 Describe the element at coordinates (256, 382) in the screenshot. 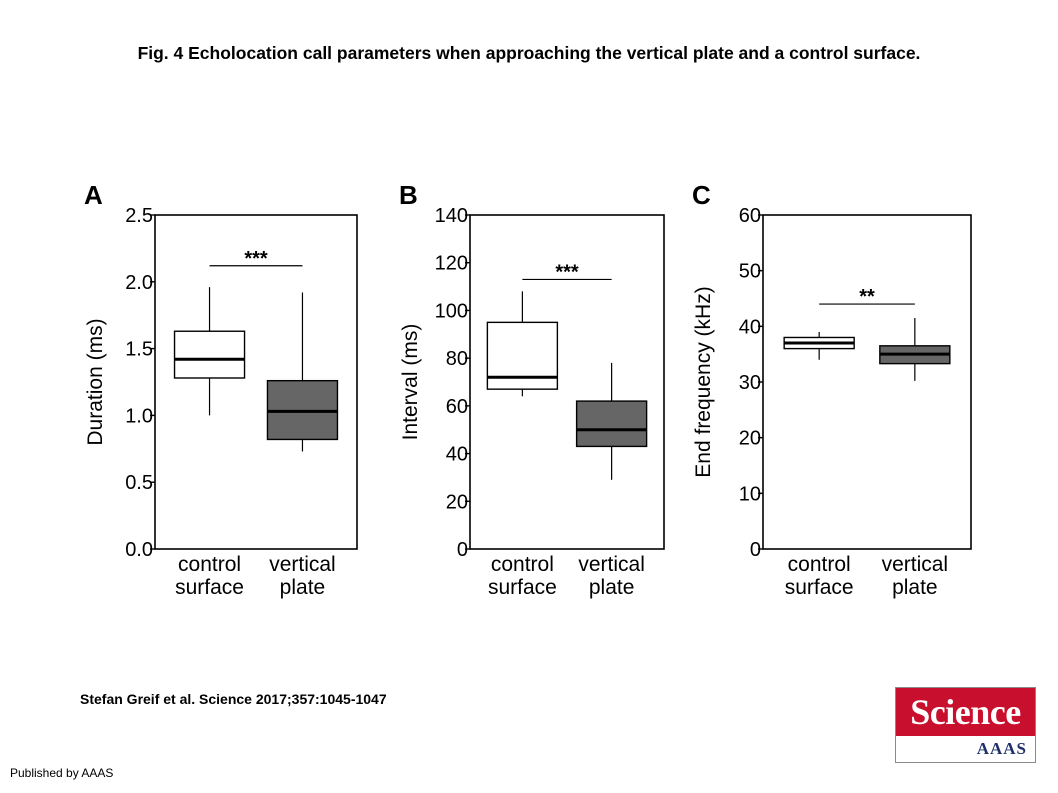

I see `panel-a-plot-frame` at that location.